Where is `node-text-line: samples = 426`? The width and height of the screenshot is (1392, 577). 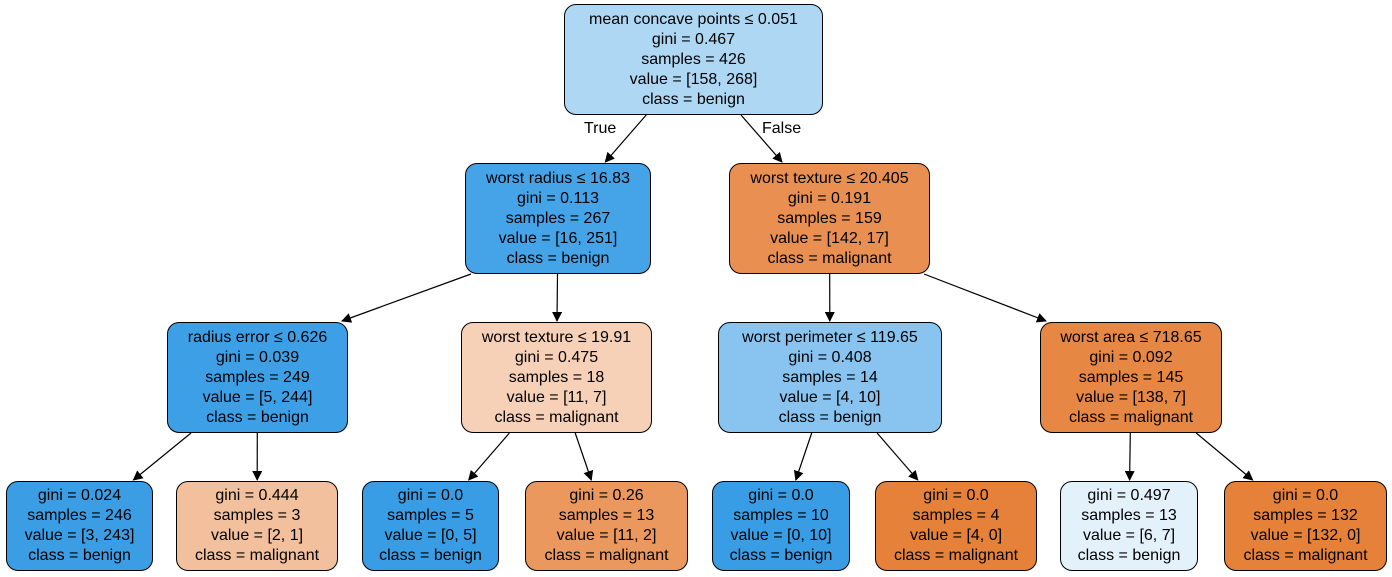 node-text-line: samples = 426 is located at coordinates (693, 59).